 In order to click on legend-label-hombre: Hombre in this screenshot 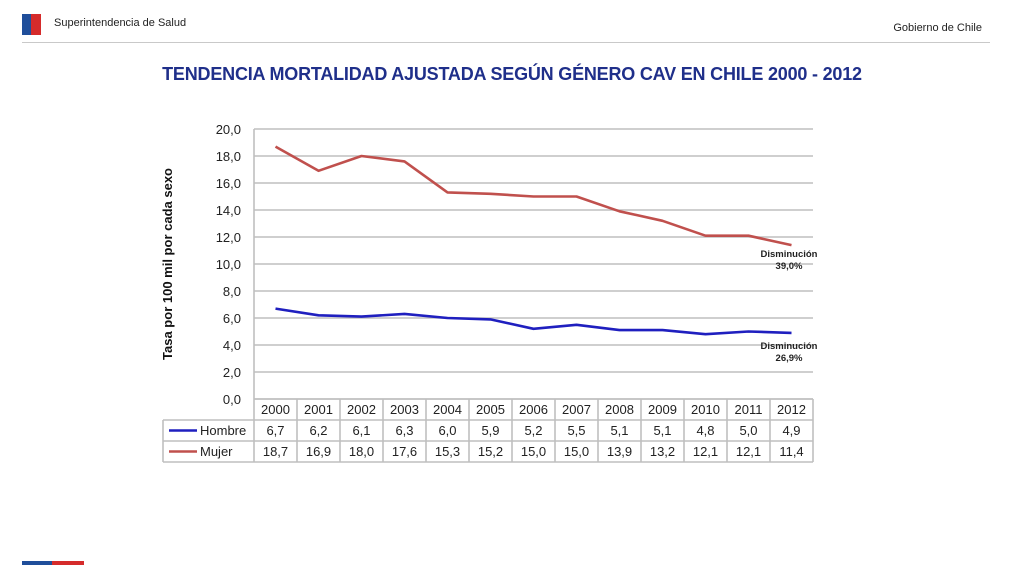, I will do `click(223, 430)`.